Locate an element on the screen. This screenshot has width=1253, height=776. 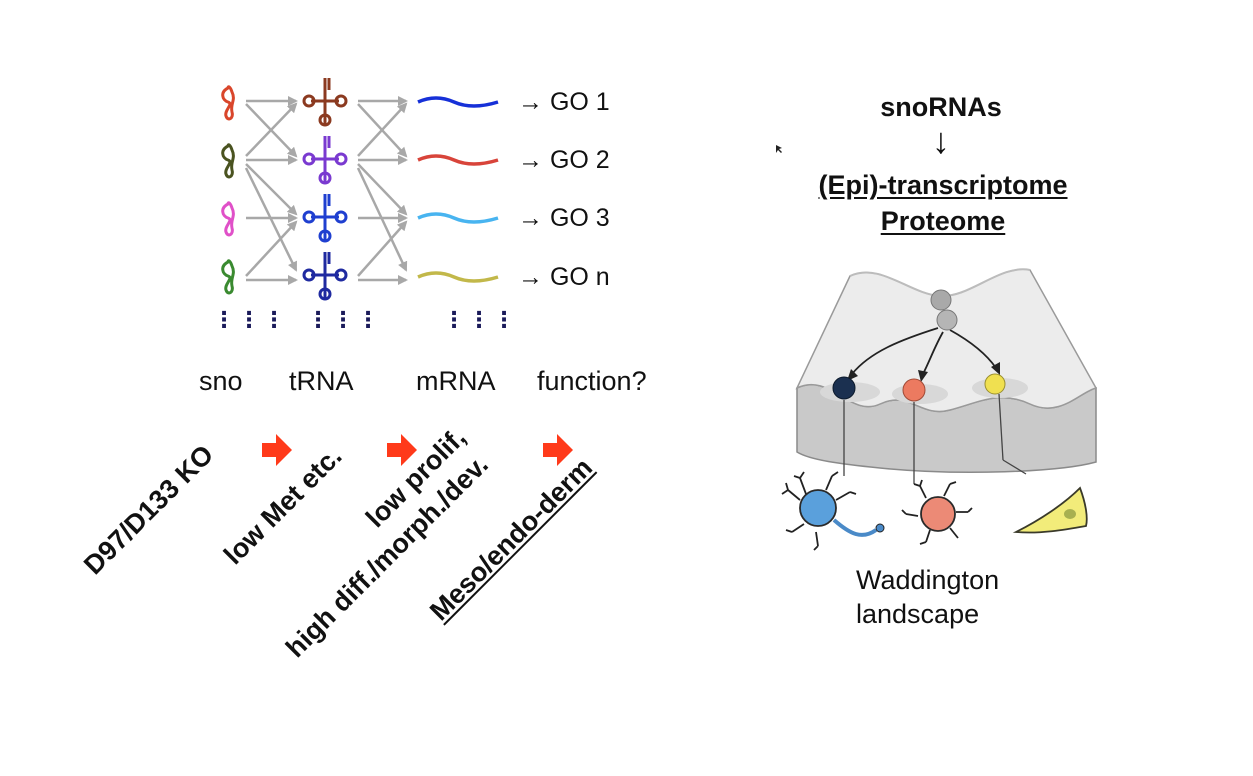
label-trna: tRNA is located at coordinates (321, 381).